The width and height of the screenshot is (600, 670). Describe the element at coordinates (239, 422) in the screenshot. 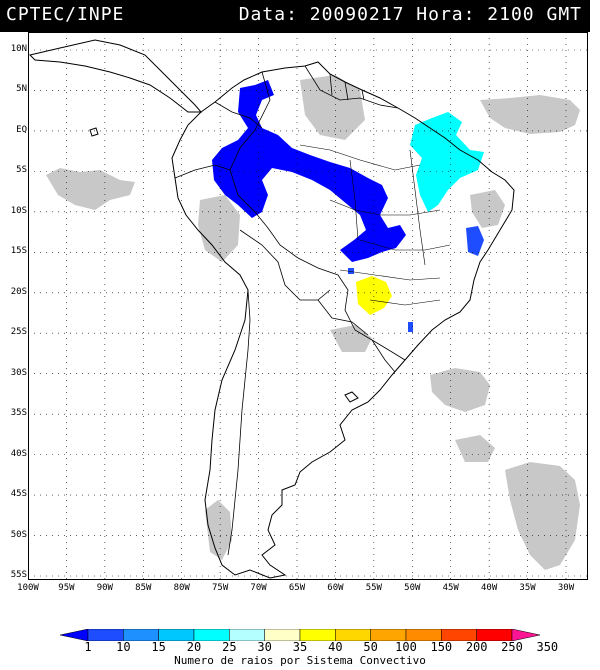

I see `border-chile-argentina` at that location.